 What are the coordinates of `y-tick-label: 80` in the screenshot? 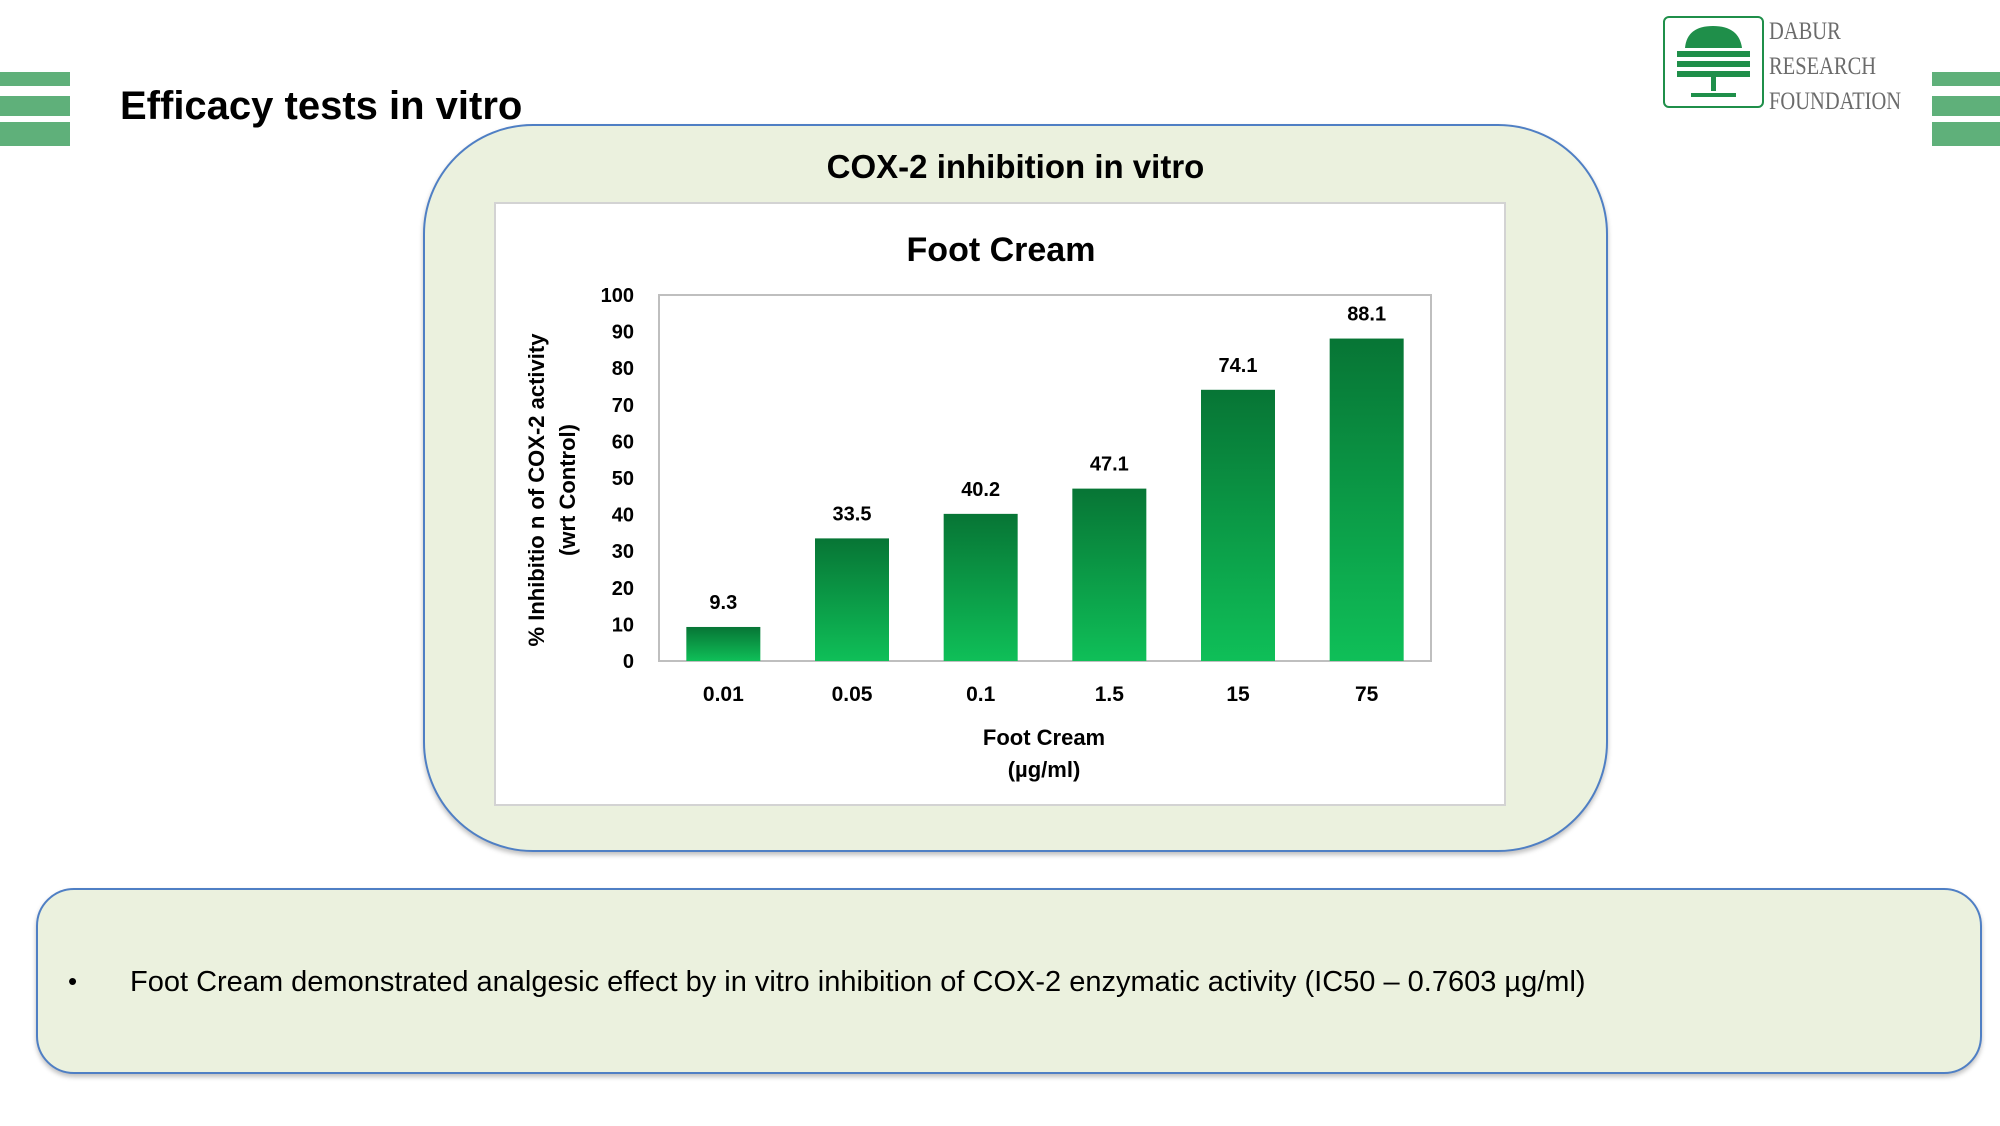 It's located at (623, 369).